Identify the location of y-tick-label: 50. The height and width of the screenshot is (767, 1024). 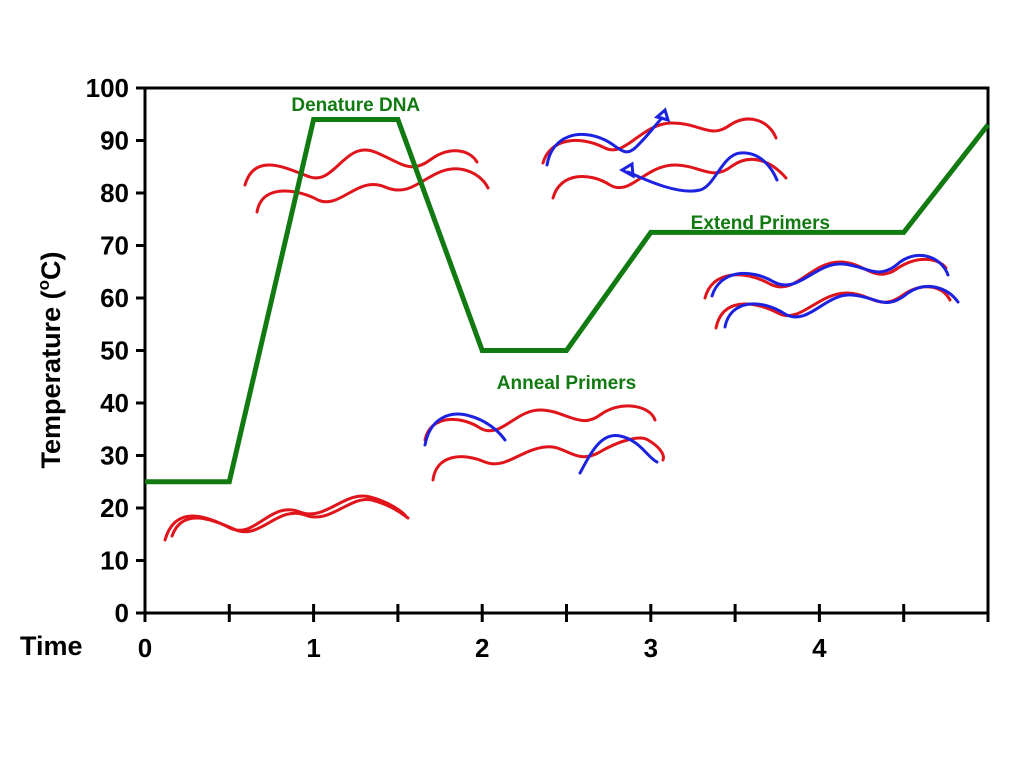
(114, 351).